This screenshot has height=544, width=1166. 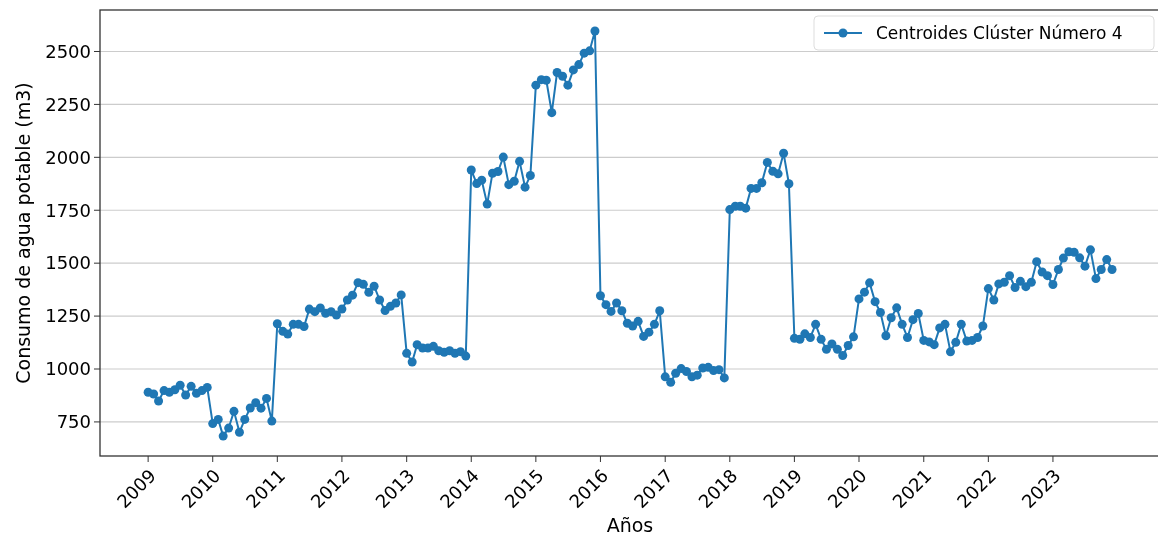 I want to click on y-tick-label: 2000, so click(x=68, y=157).